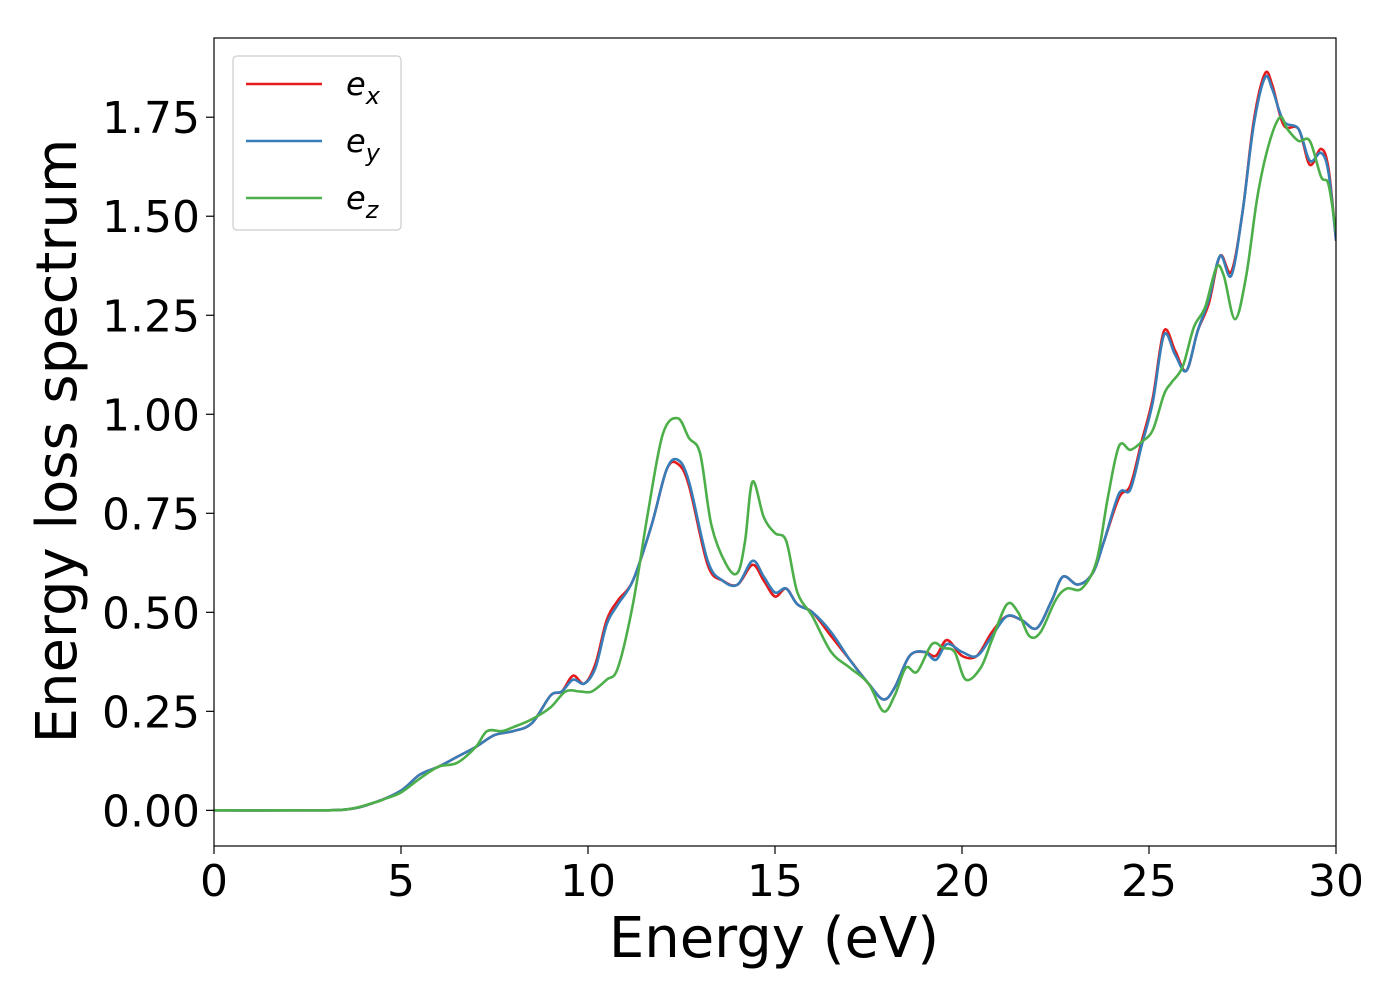 Image resolution: width=1400 pixels, height=1000 pixels. What do you see at coordinates (588, 881) in the screenshot?
I see `x-tick-label: 10` at bounding box center [588, 881].